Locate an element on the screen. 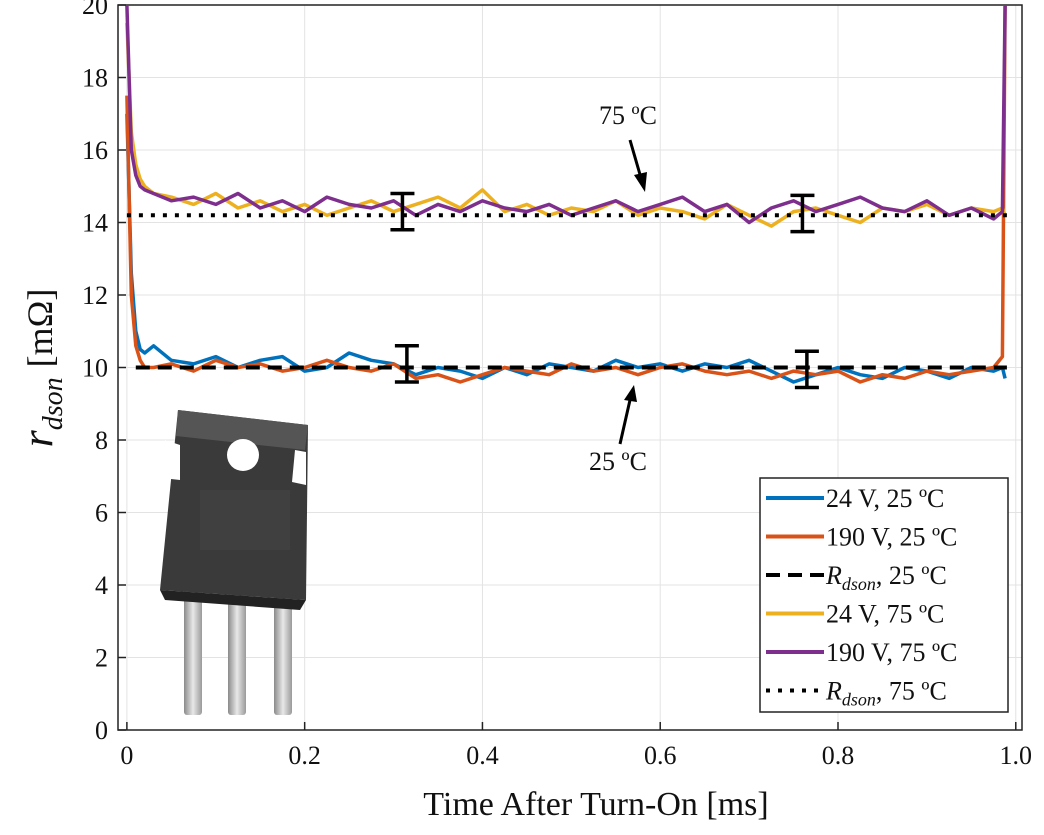 The width and height of the screenshot is (1044, 835). x-tick-label: 0.2 is located at coordinates (304, 755).